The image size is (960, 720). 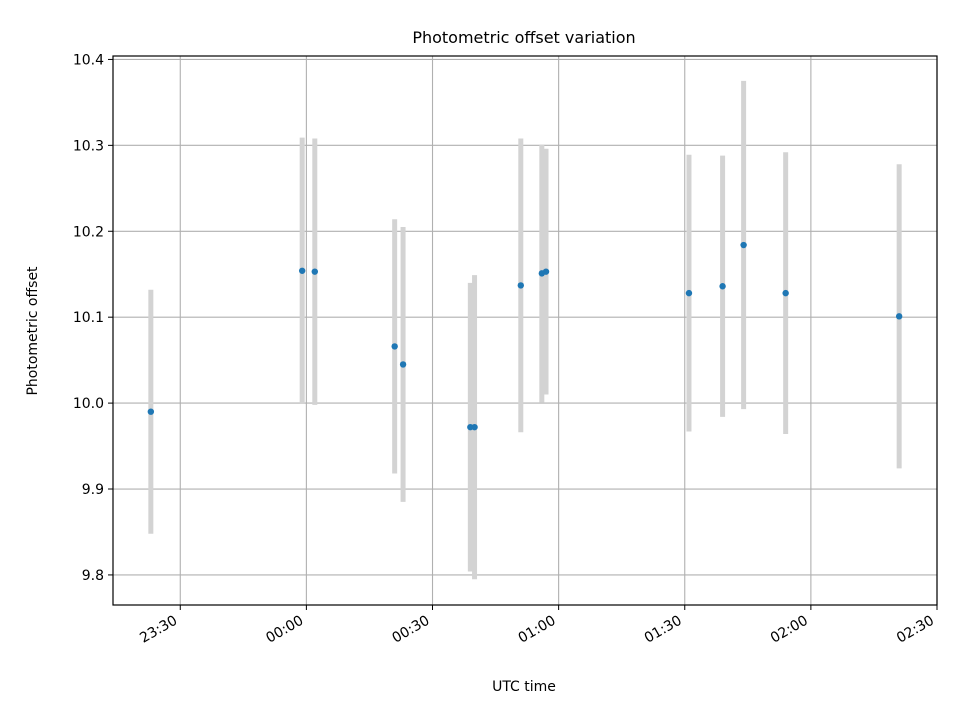 What do you see at coordinates (88, 146) in the screenshot?
I see `y-tick-label: 10.3` at bounding box center [88, 146].